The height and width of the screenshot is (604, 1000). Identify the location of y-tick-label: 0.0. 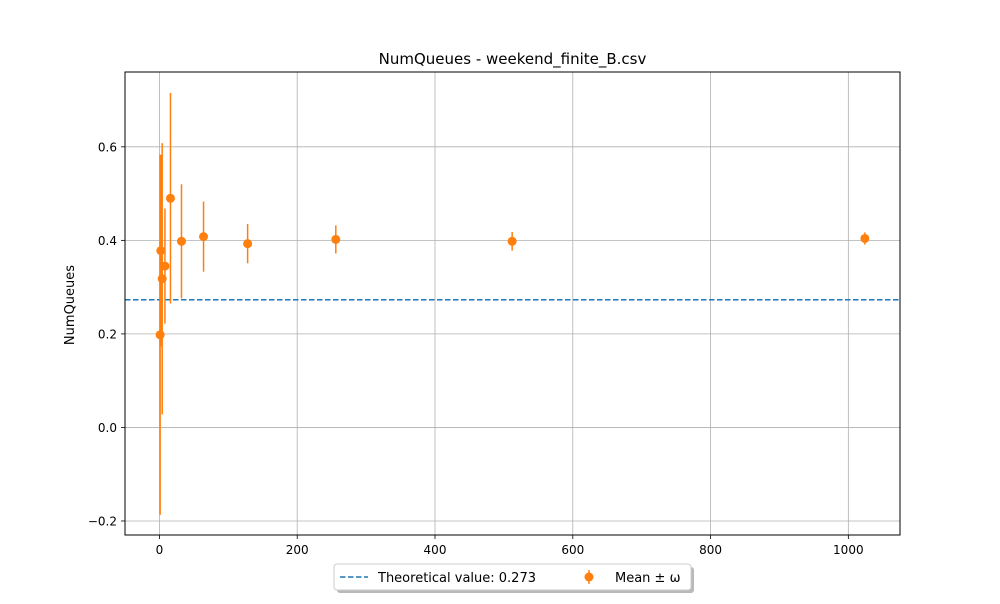
(107, 428).